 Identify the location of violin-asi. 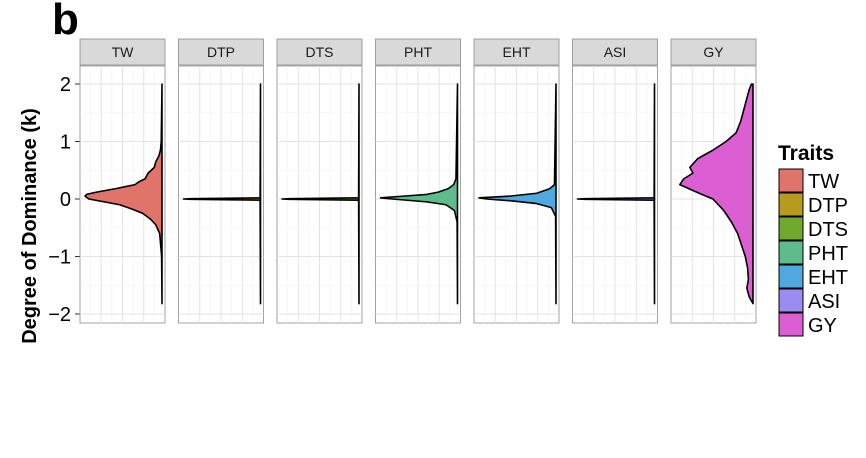
(616, 194).